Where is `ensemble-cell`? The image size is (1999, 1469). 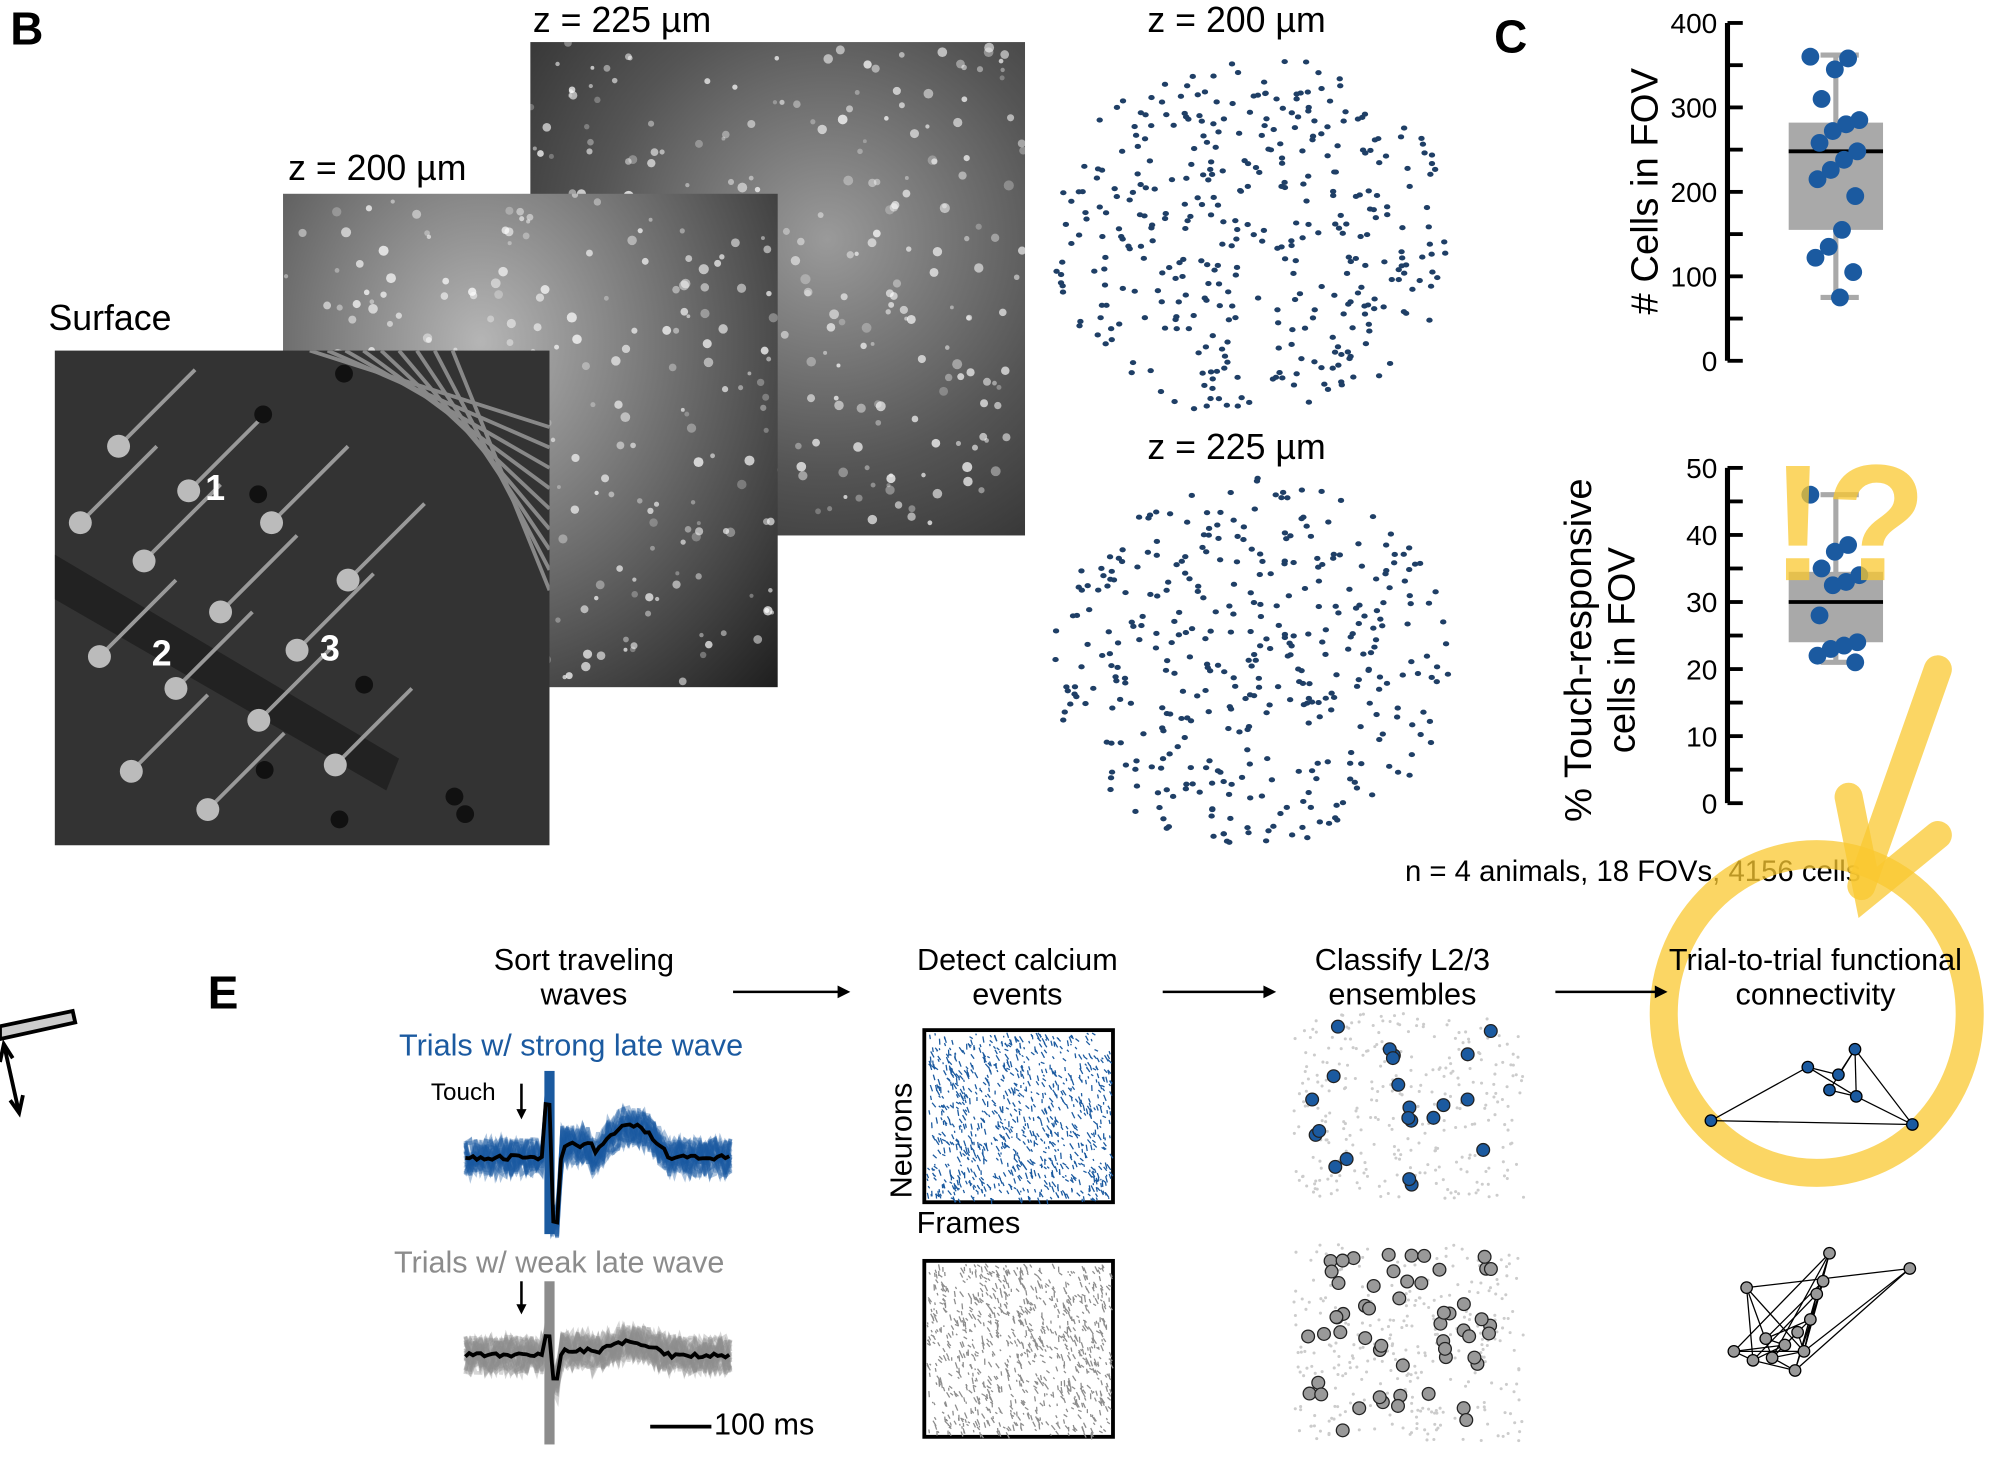 ensemble-cell is located at coordinates (1331, 1271).